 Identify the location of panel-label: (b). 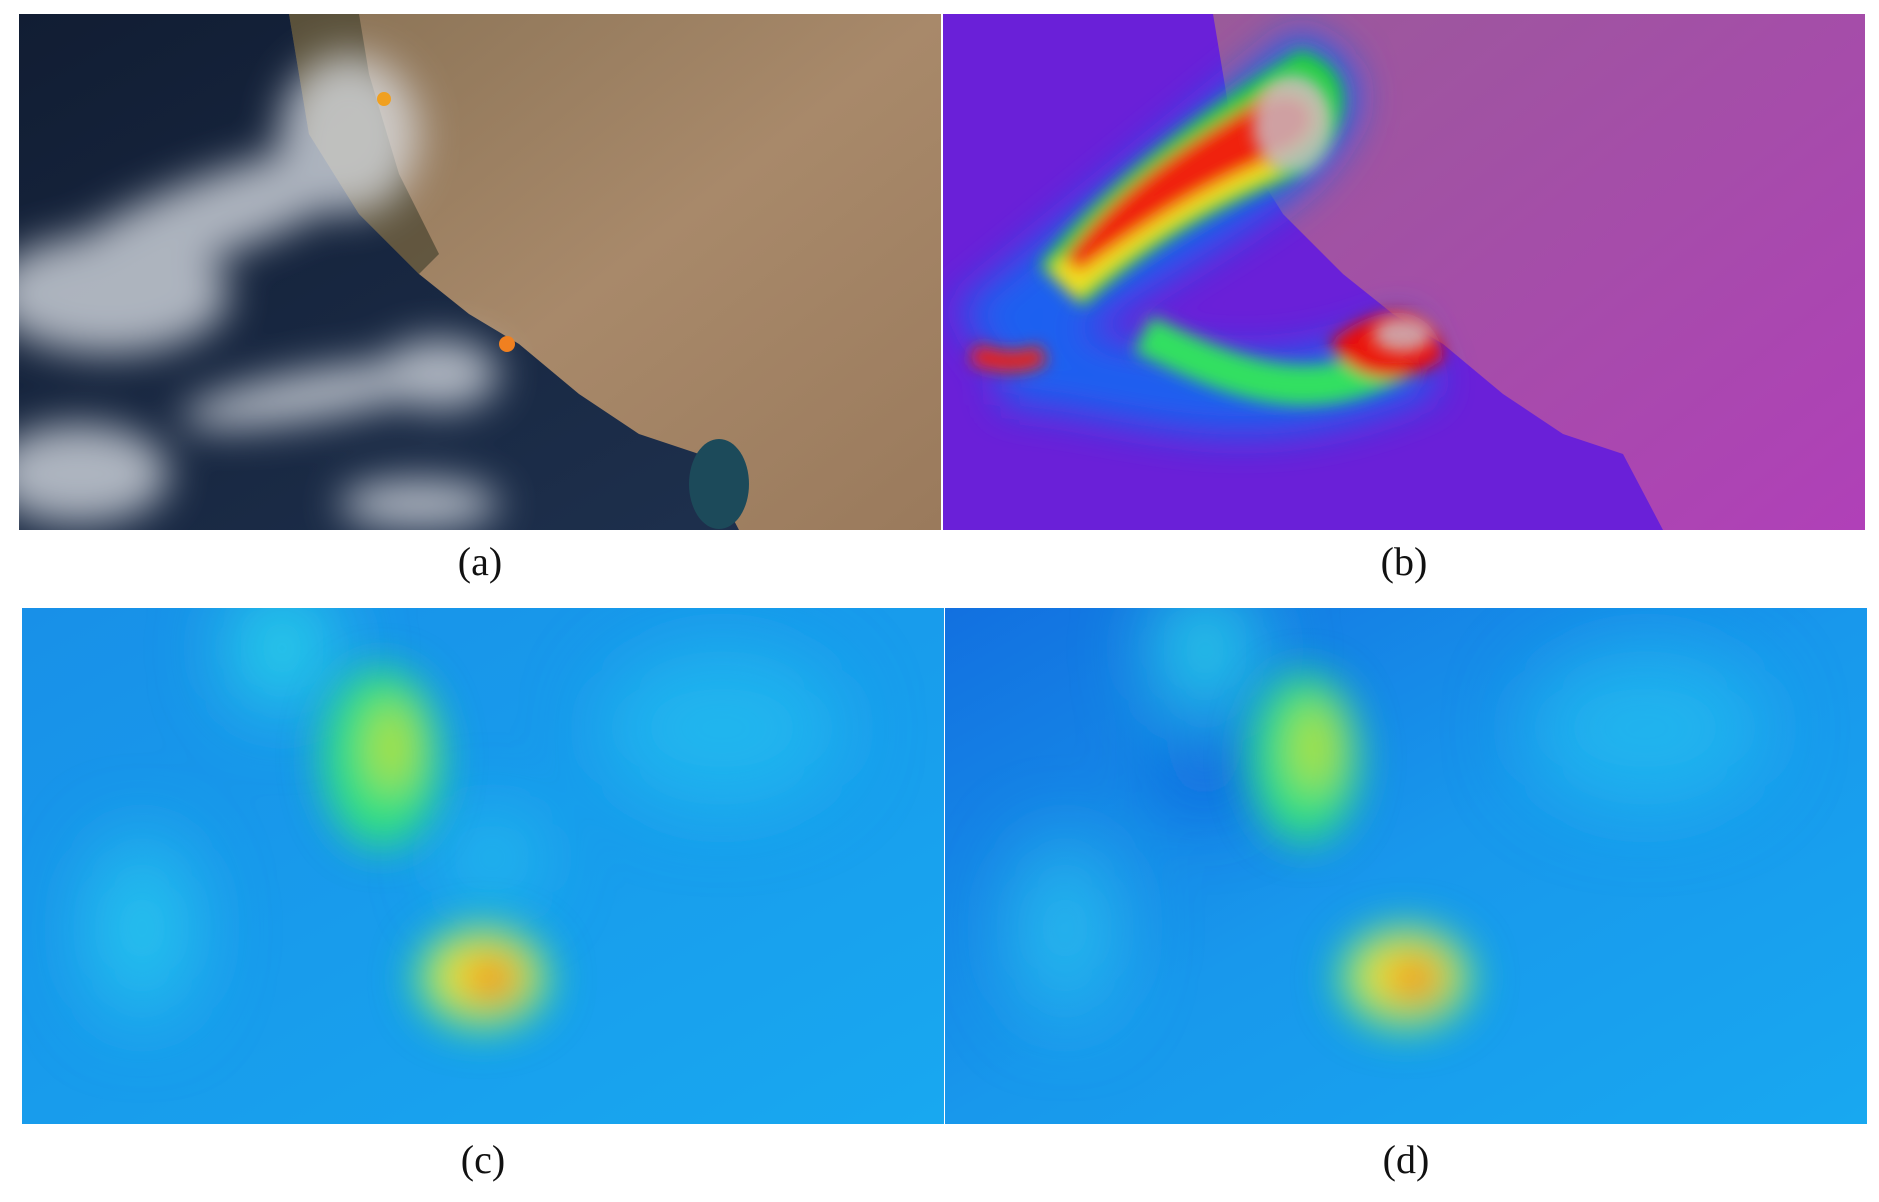
(1404, 561).